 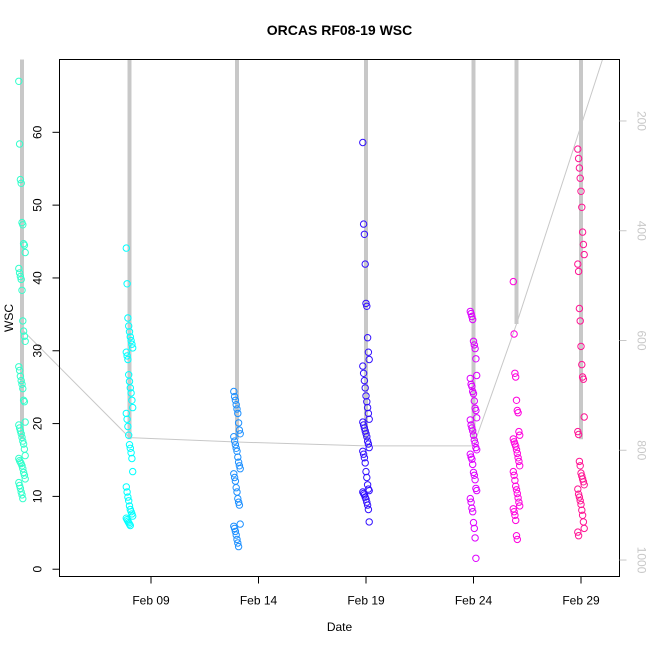 I want to click on right-altitude-axis: 200 400 600 800 1000, so click(x=634, y=342).